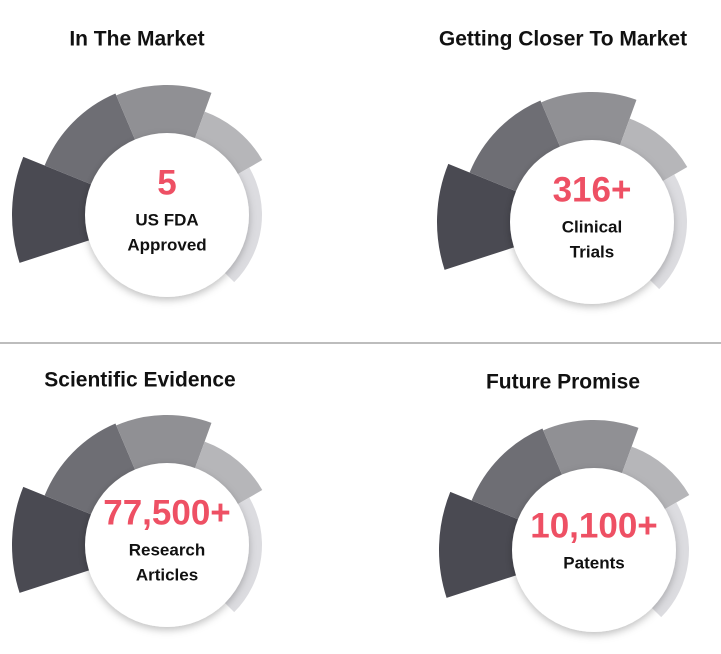  Describe the element at coordinates (166, 182) in the screenshot. I see `stat-value: 5` at that location.